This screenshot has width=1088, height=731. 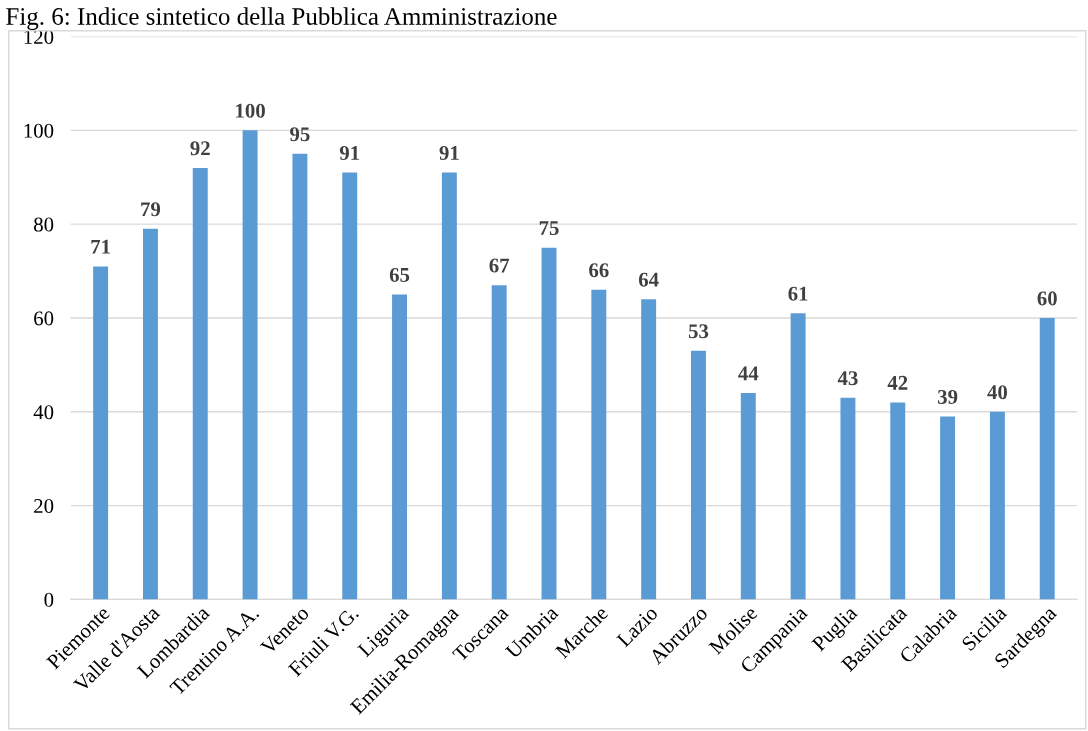 I want to click on y-tick-label: 60, so click(x=44, y=318).